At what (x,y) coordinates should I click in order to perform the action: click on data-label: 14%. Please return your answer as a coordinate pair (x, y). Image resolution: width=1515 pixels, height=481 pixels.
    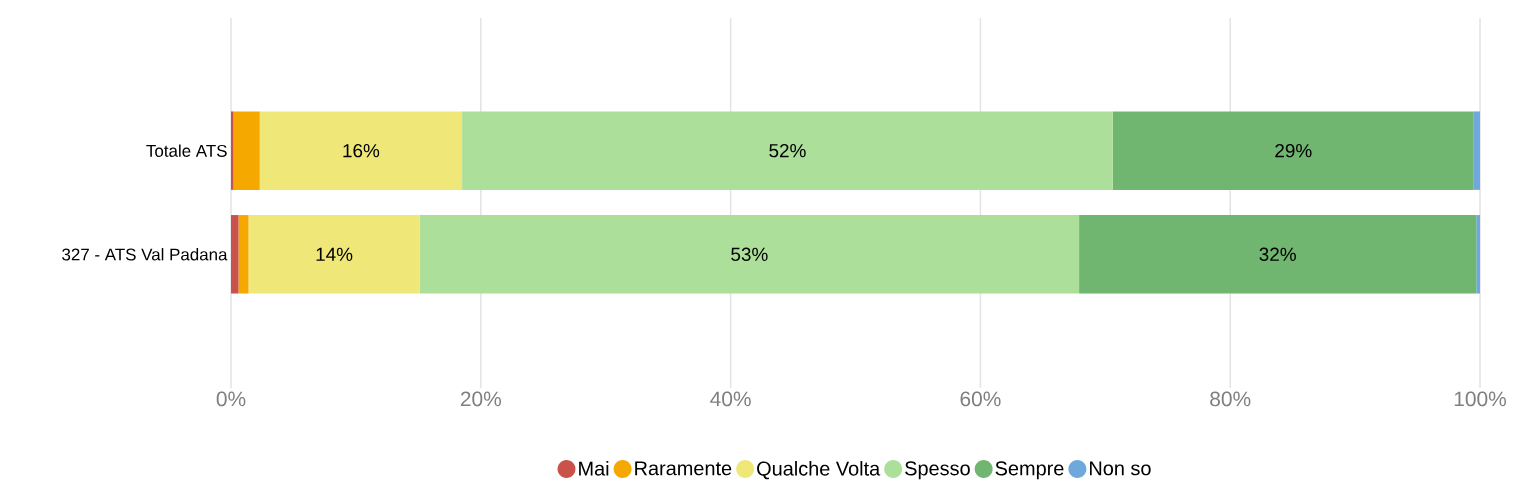
    Looking at the image, I should click on (334, 254).